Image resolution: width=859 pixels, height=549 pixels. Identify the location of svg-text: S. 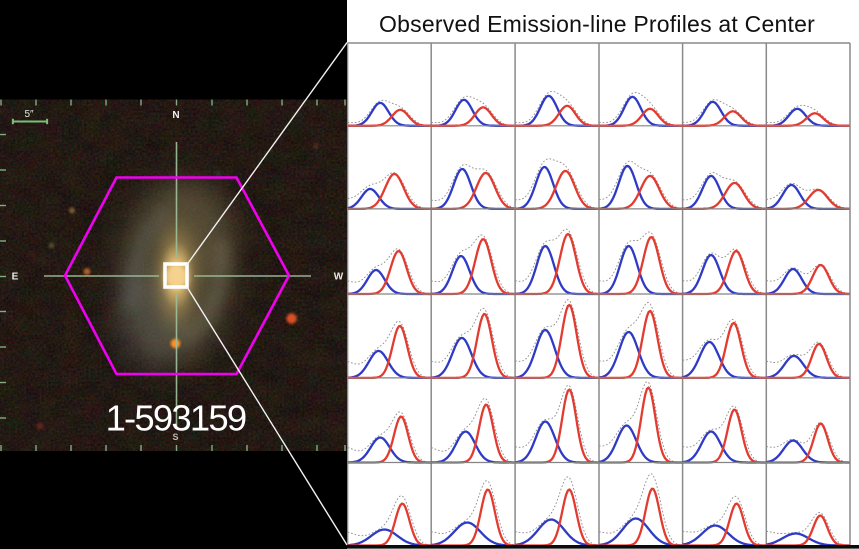
(175, 437).